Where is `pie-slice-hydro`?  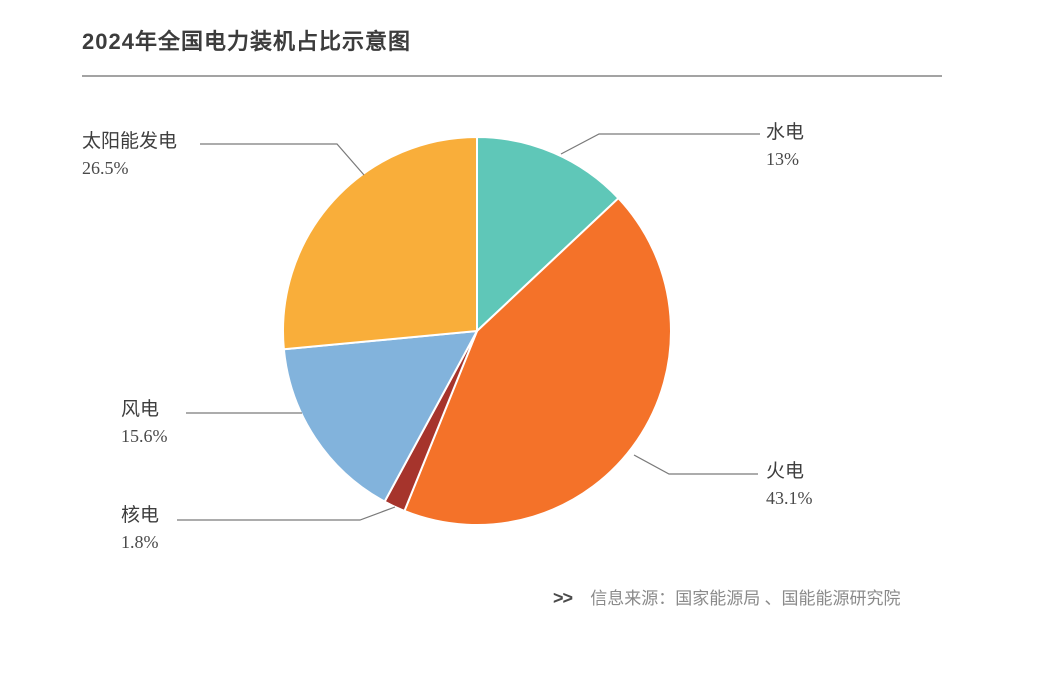
pie-slice-hydro is located at coordinates (548, 234).